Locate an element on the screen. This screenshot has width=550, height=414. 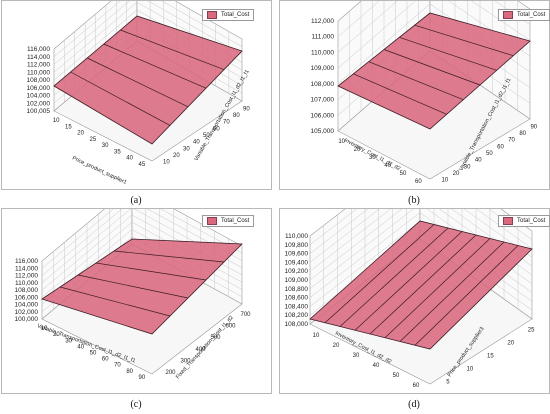
y-tick-label: 500 is located at coordinates (216, 338).